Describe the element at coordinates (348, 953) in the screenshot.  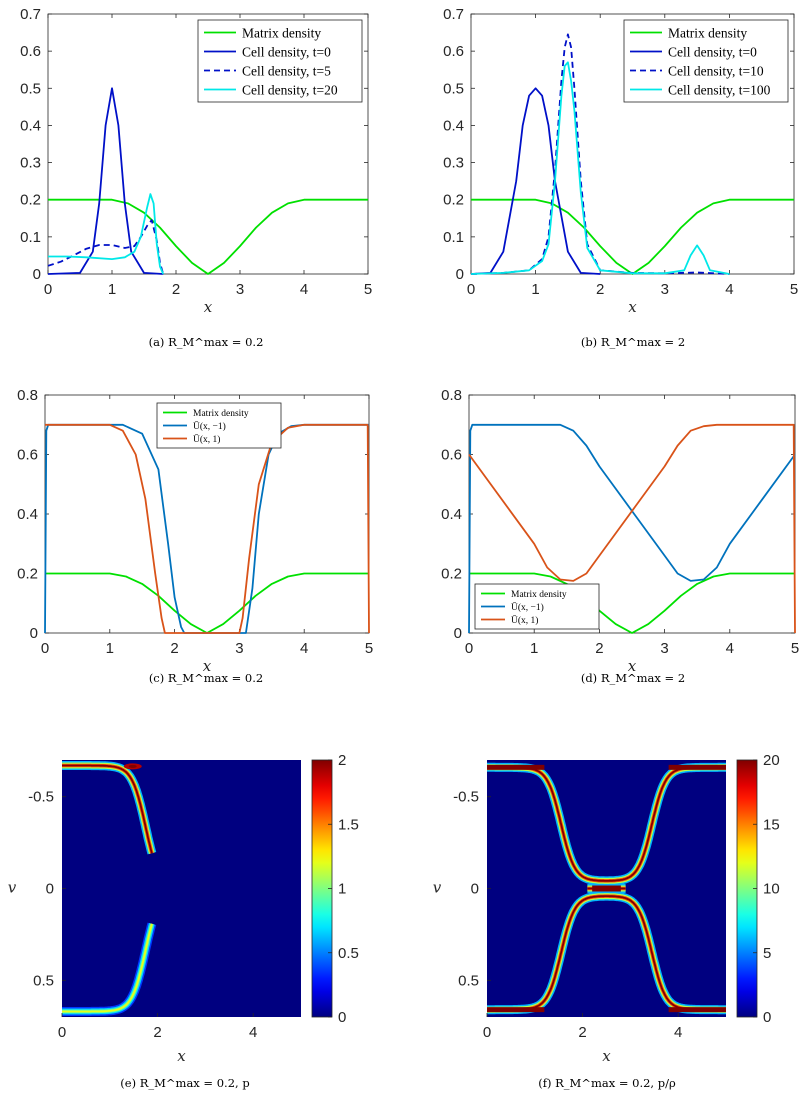
I see `colorbar-tick-label: 0.5` at that location.